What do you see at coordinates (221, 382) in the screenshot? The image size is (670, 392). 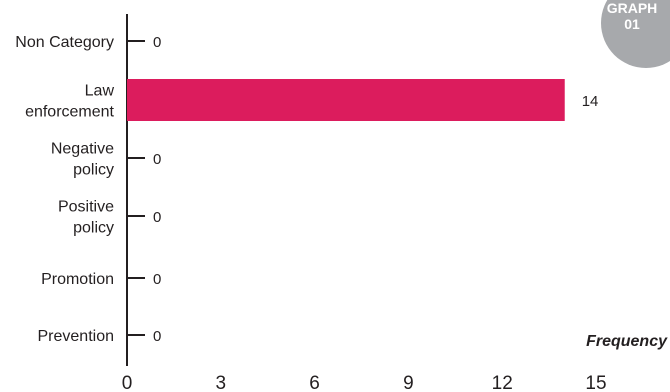 I see `x-tick-label: 3` at bounding box center [221, 382].